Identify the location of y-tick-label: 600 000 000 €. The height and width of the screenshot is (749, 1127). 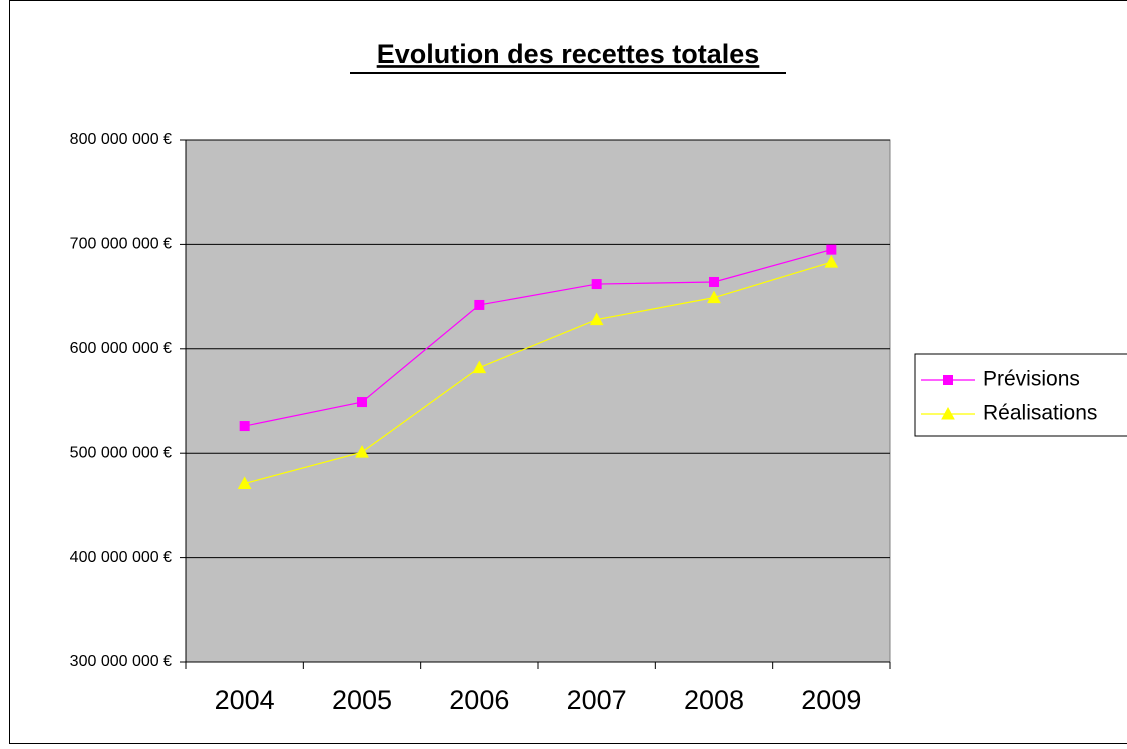
(121, 348).